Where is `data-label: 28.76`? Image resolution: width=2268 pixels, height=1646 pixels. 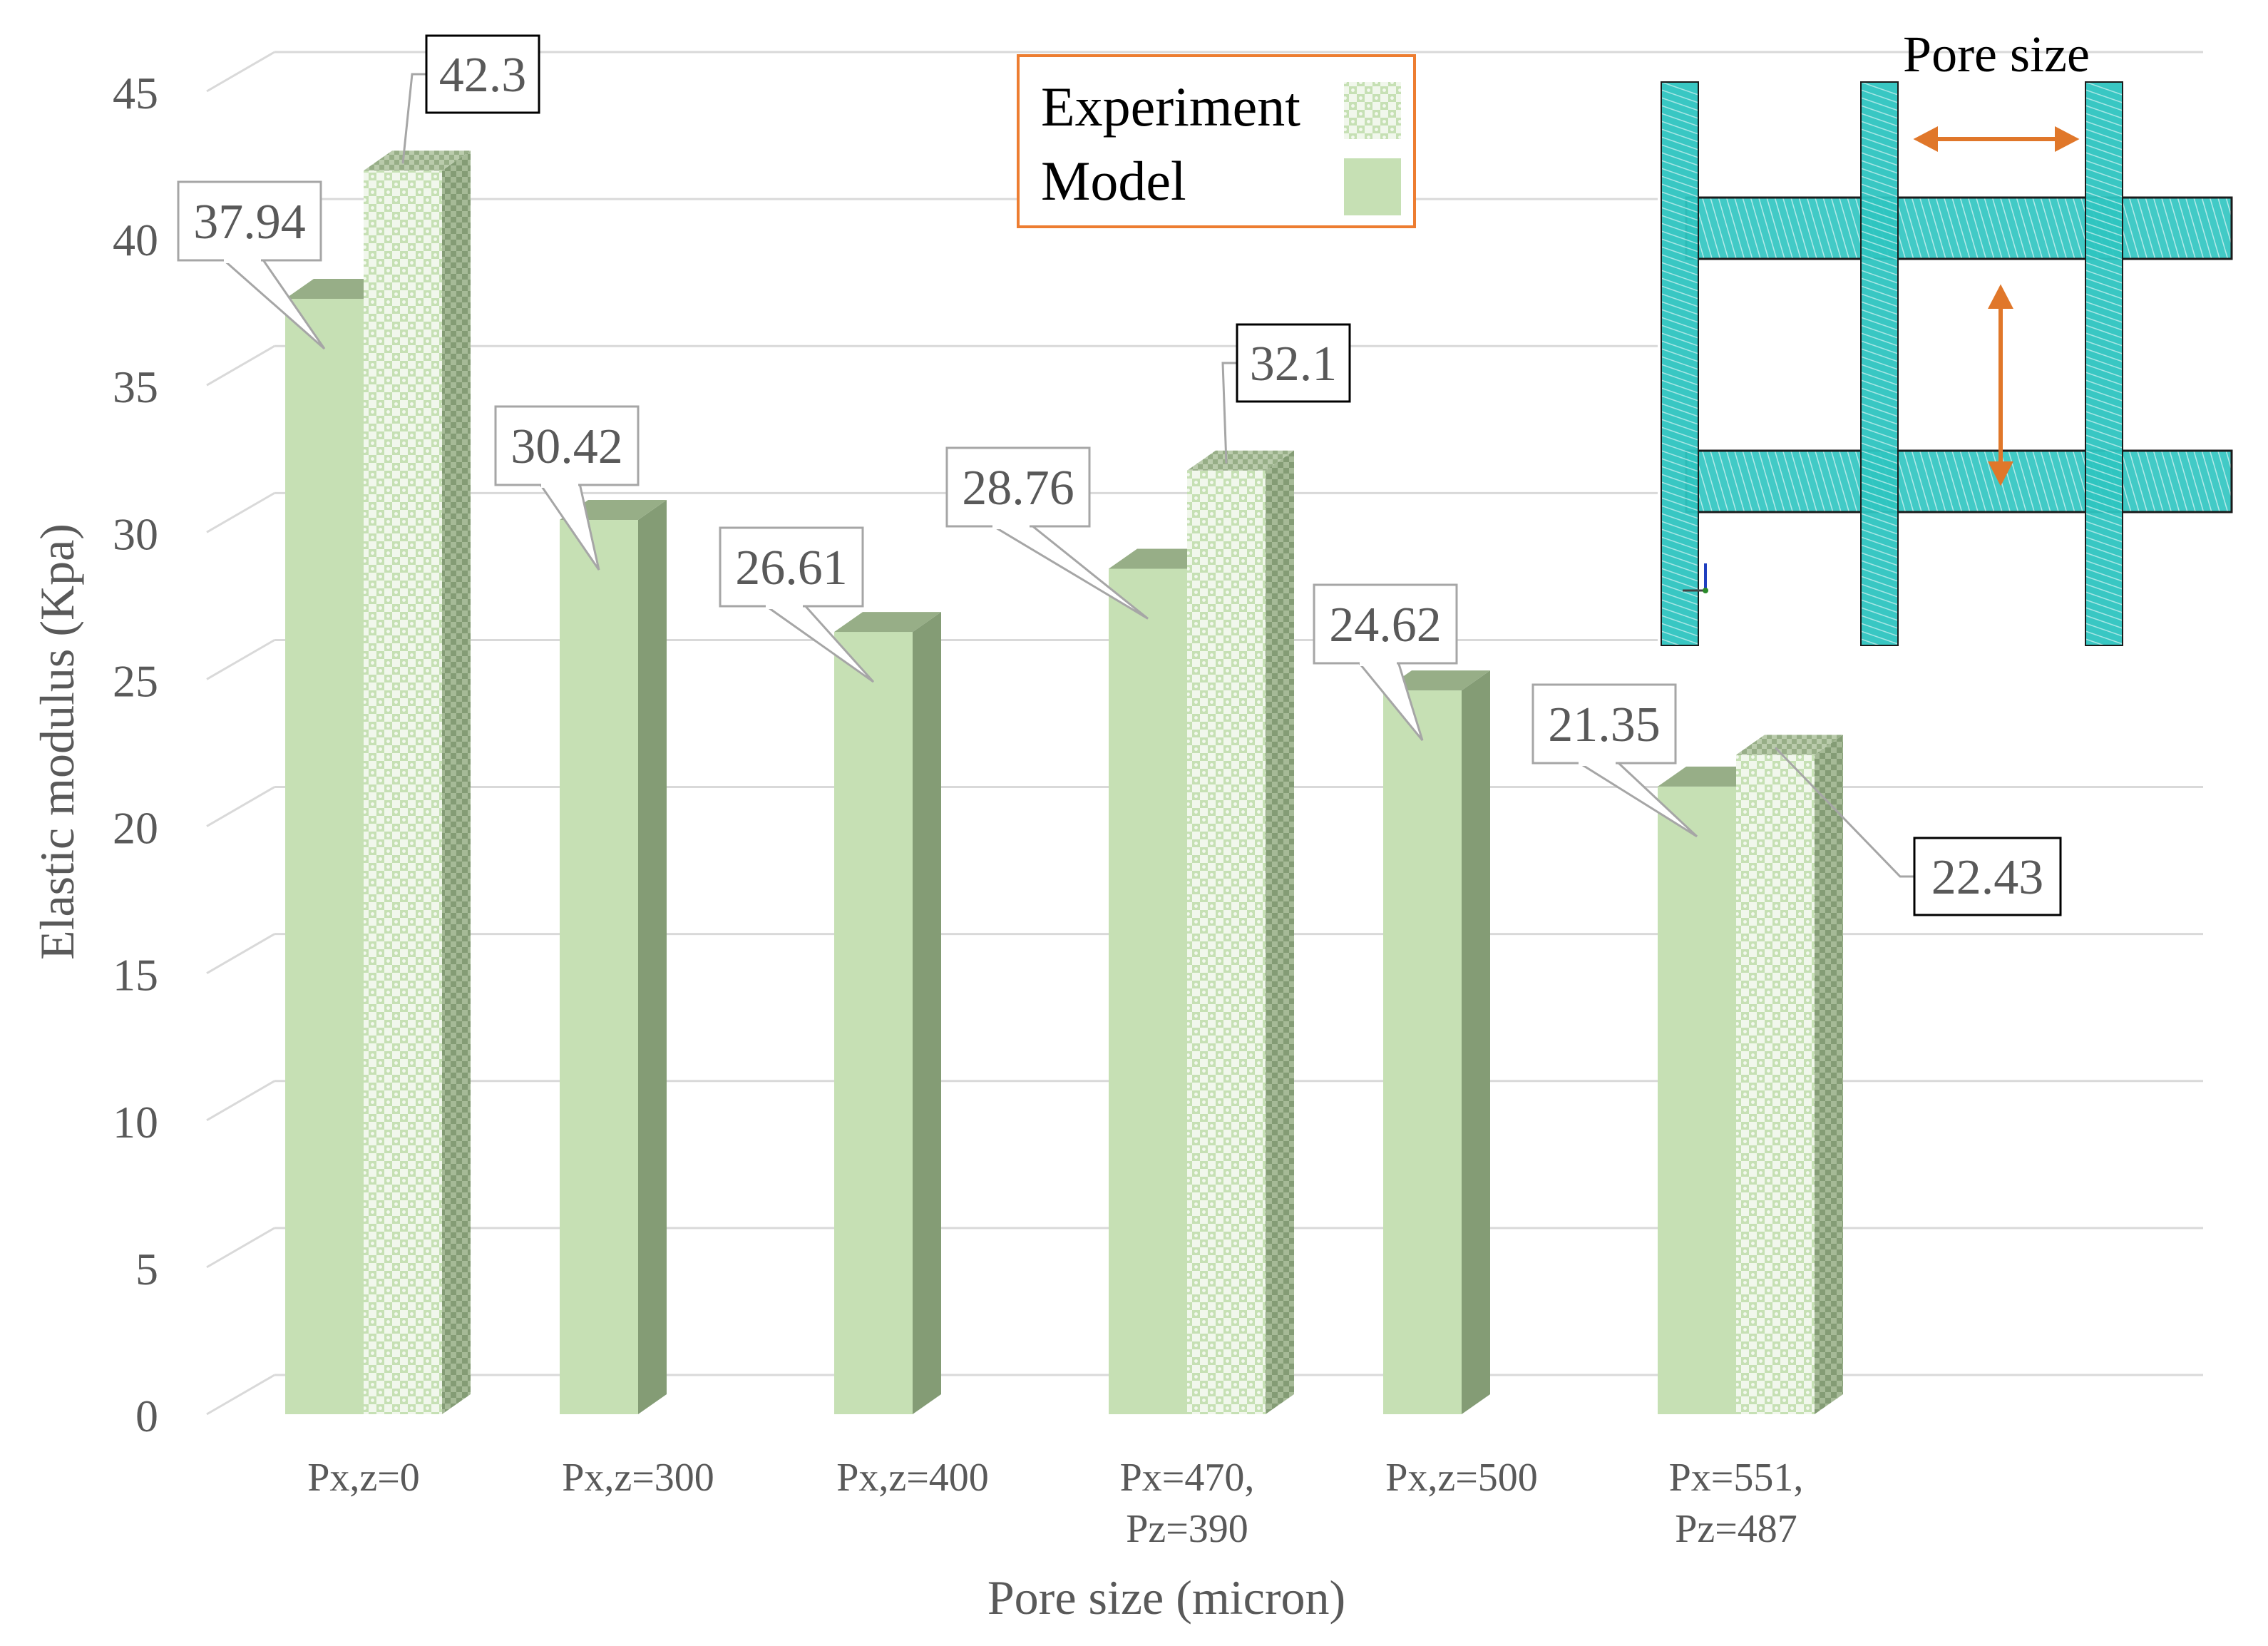 data-label: 28.76 is located at coordinates (1018, 488).